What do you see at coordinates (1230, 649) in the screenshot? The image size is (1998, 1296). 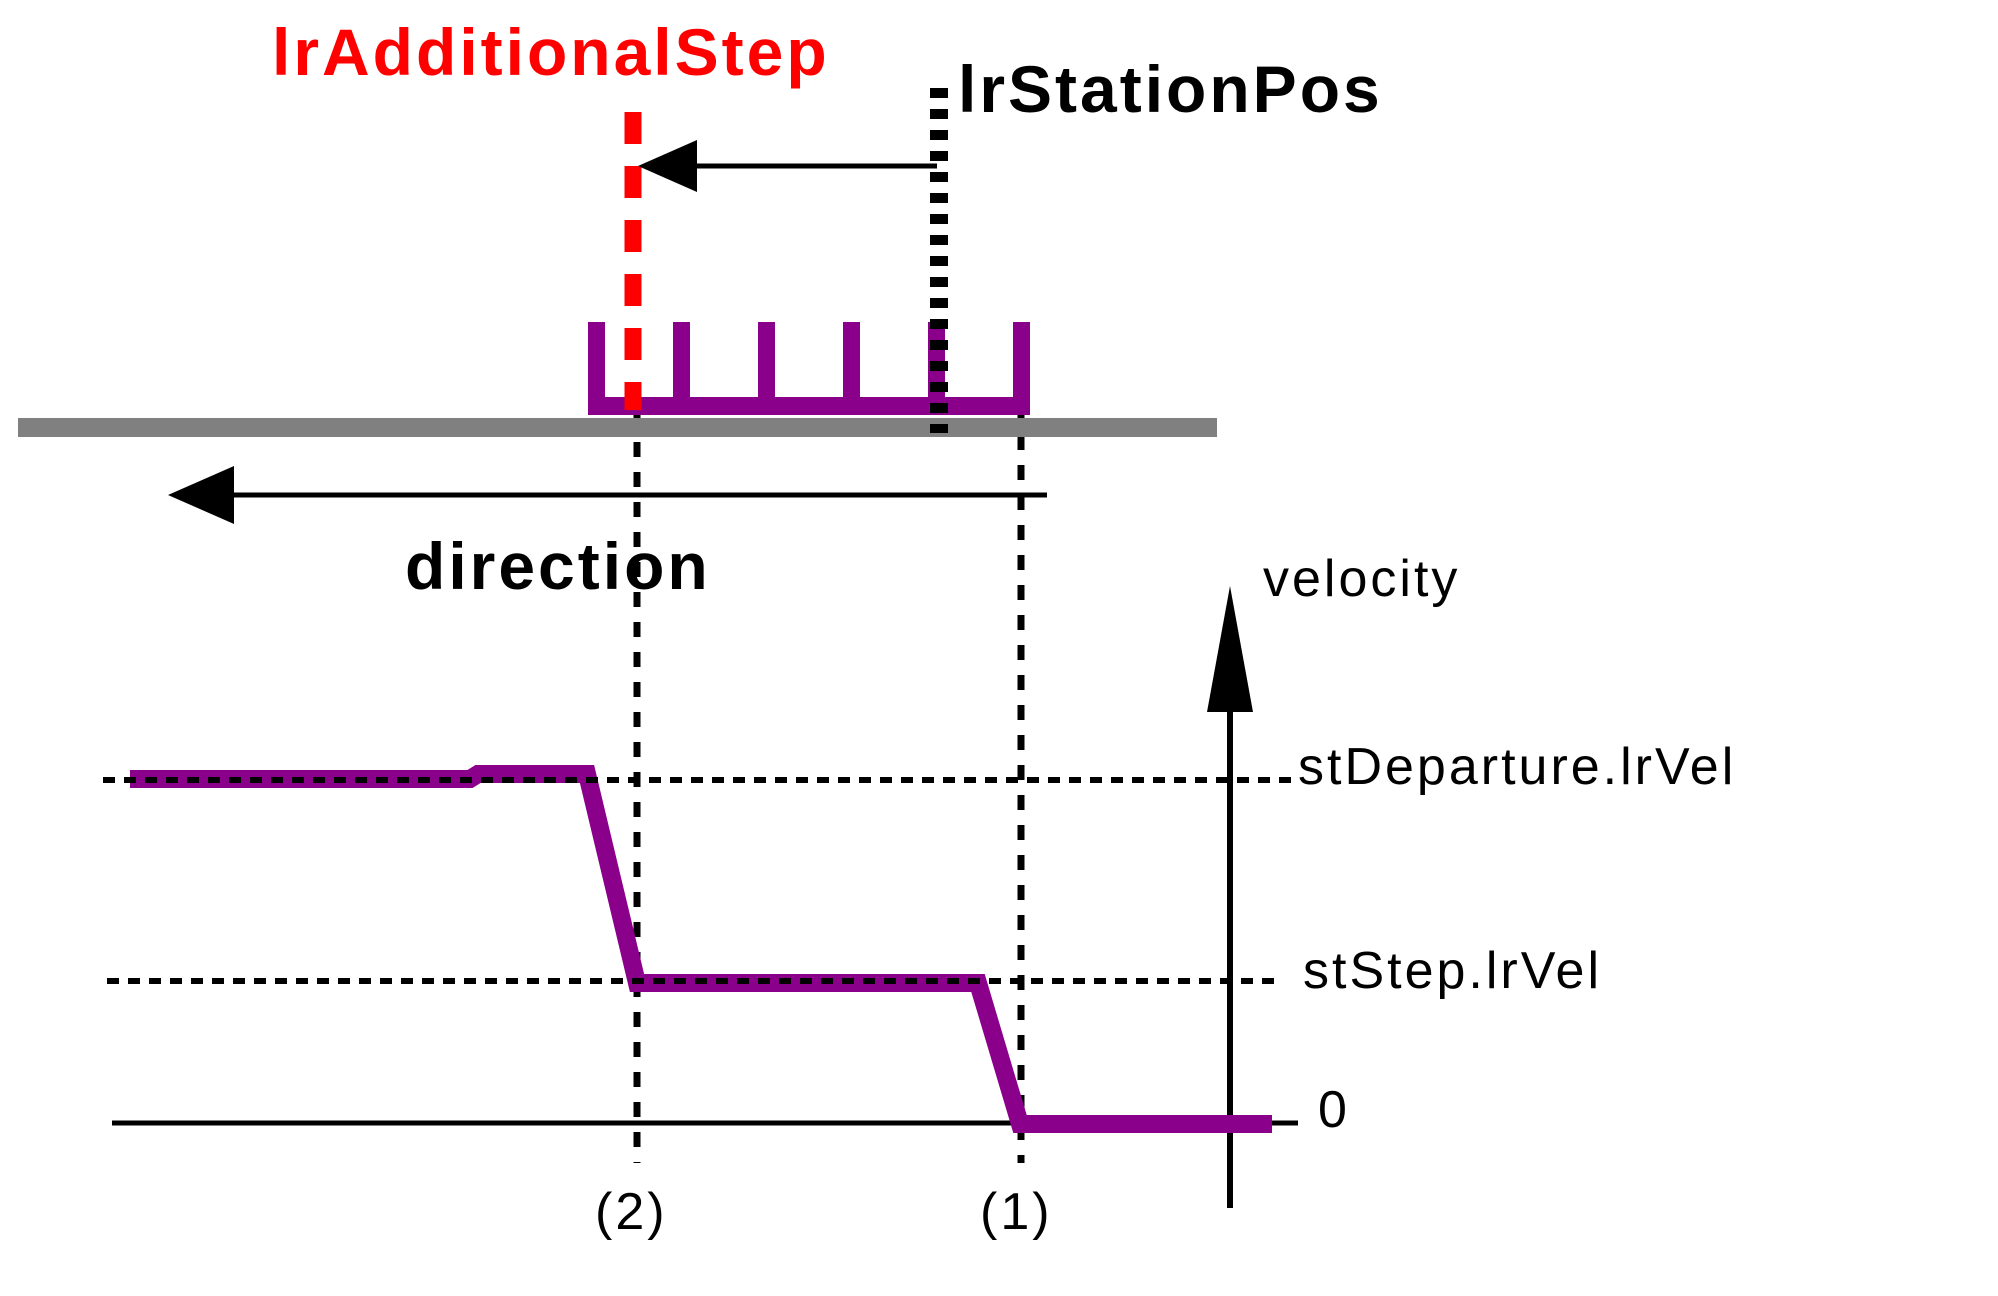 I see `velocity-axis-arrowhead-icon` at bounding box center [1230, 649].